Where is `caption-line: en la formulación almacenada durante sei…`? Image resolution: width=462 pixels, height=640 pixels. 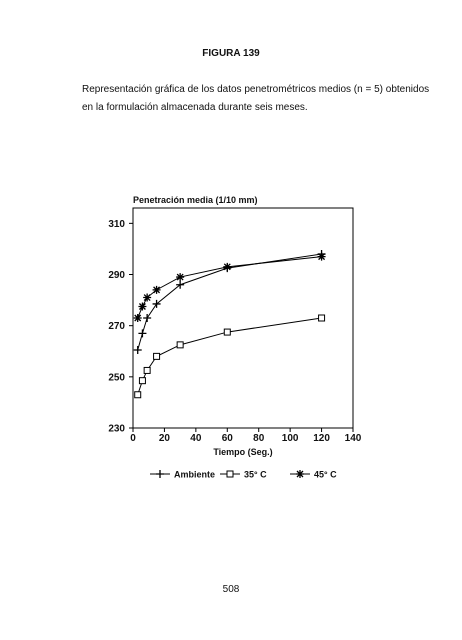
caption-line: en la formulación almacenada durante sei… is located at coordinates (195, 107).